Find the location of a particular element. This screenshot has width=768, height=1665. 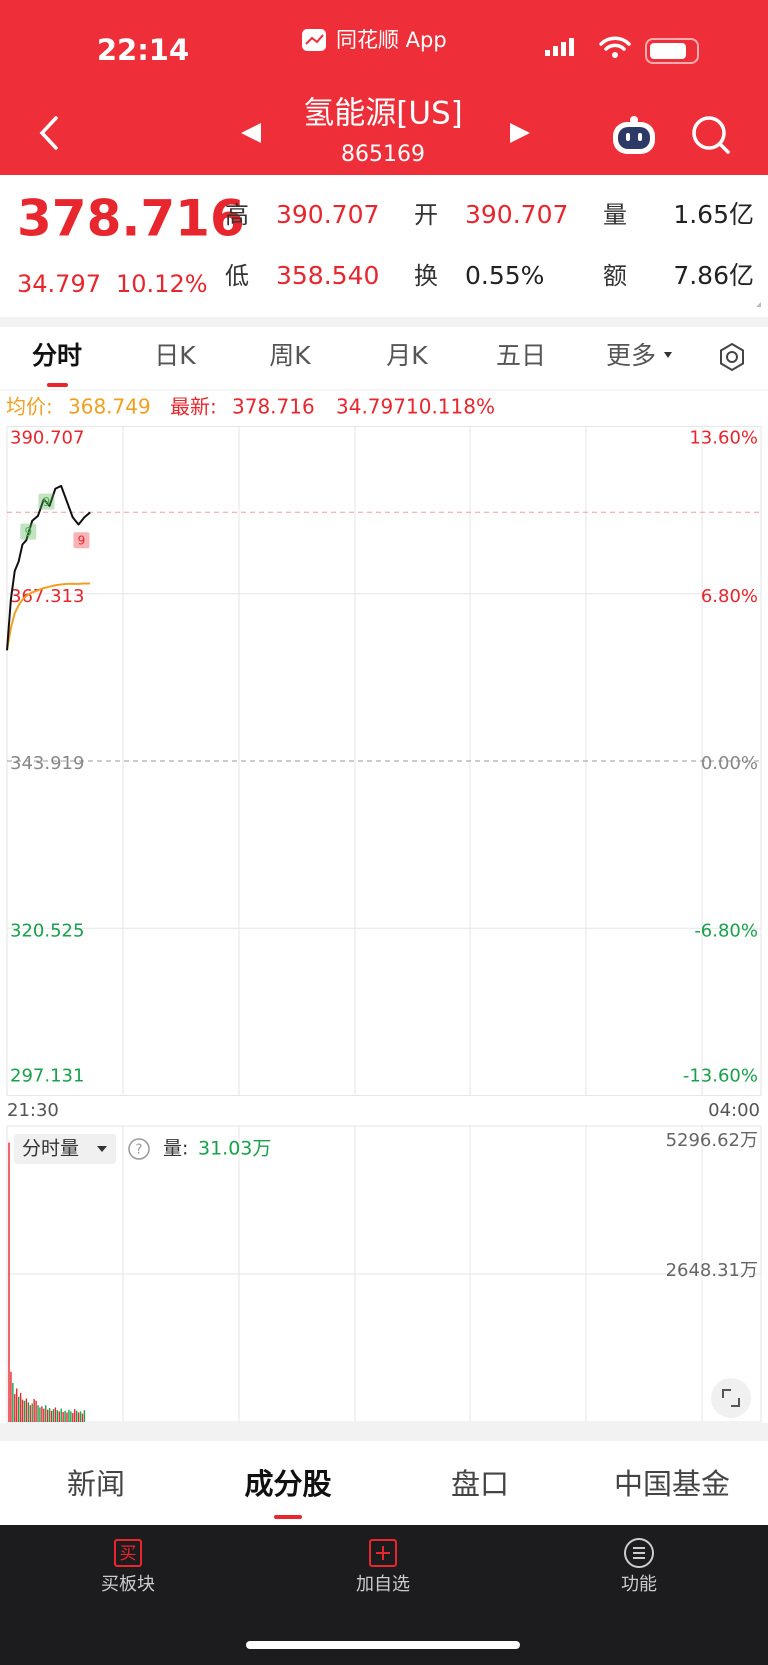

stat-value: 390.707 is located at coordinates (327, 214).